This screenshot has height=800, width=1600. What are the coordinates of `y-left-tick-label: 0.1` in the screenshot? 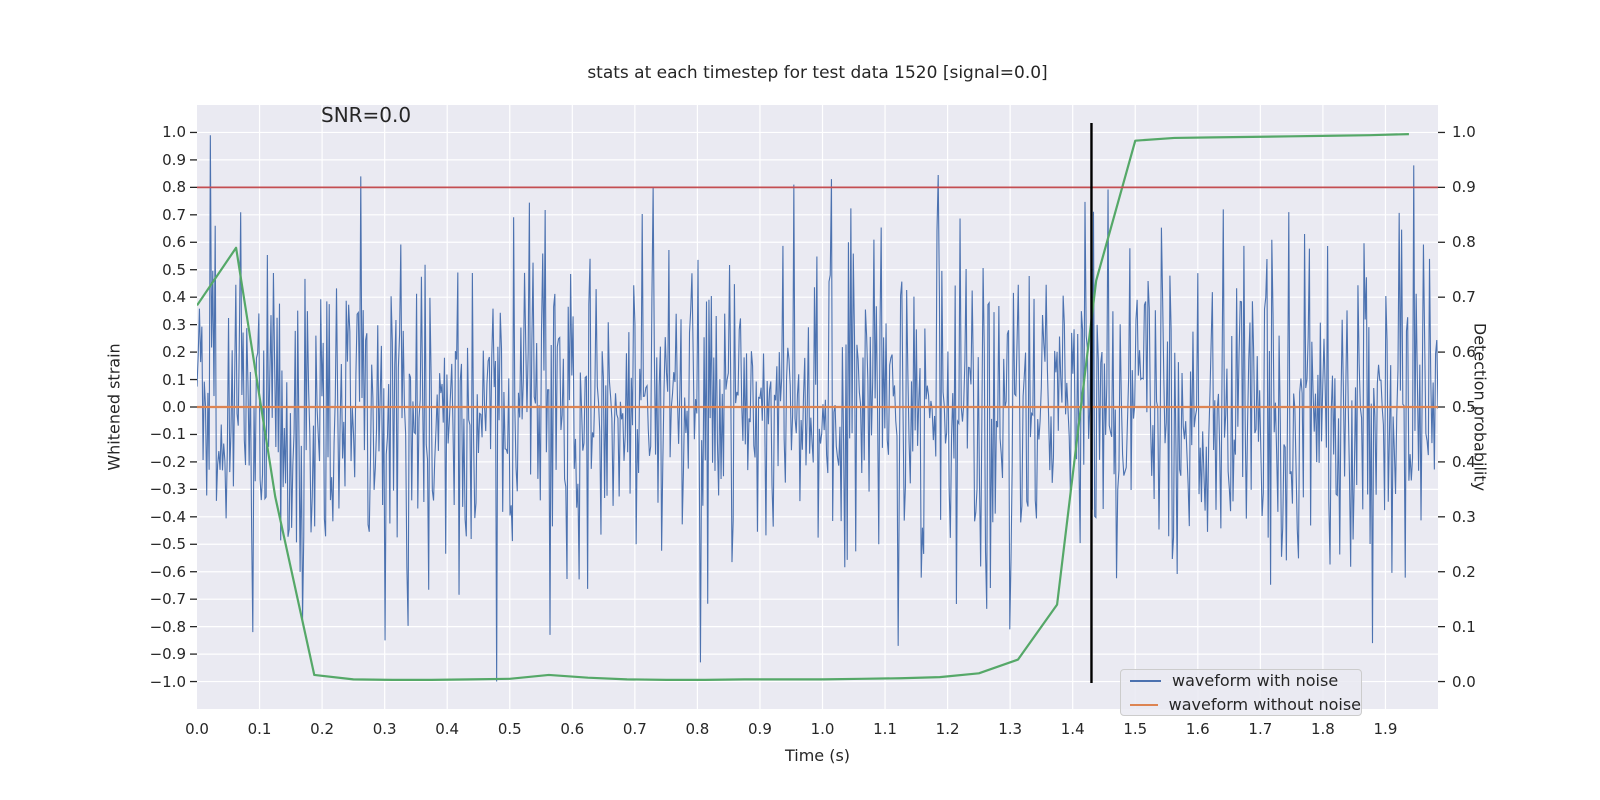 It's located at (174, 379).